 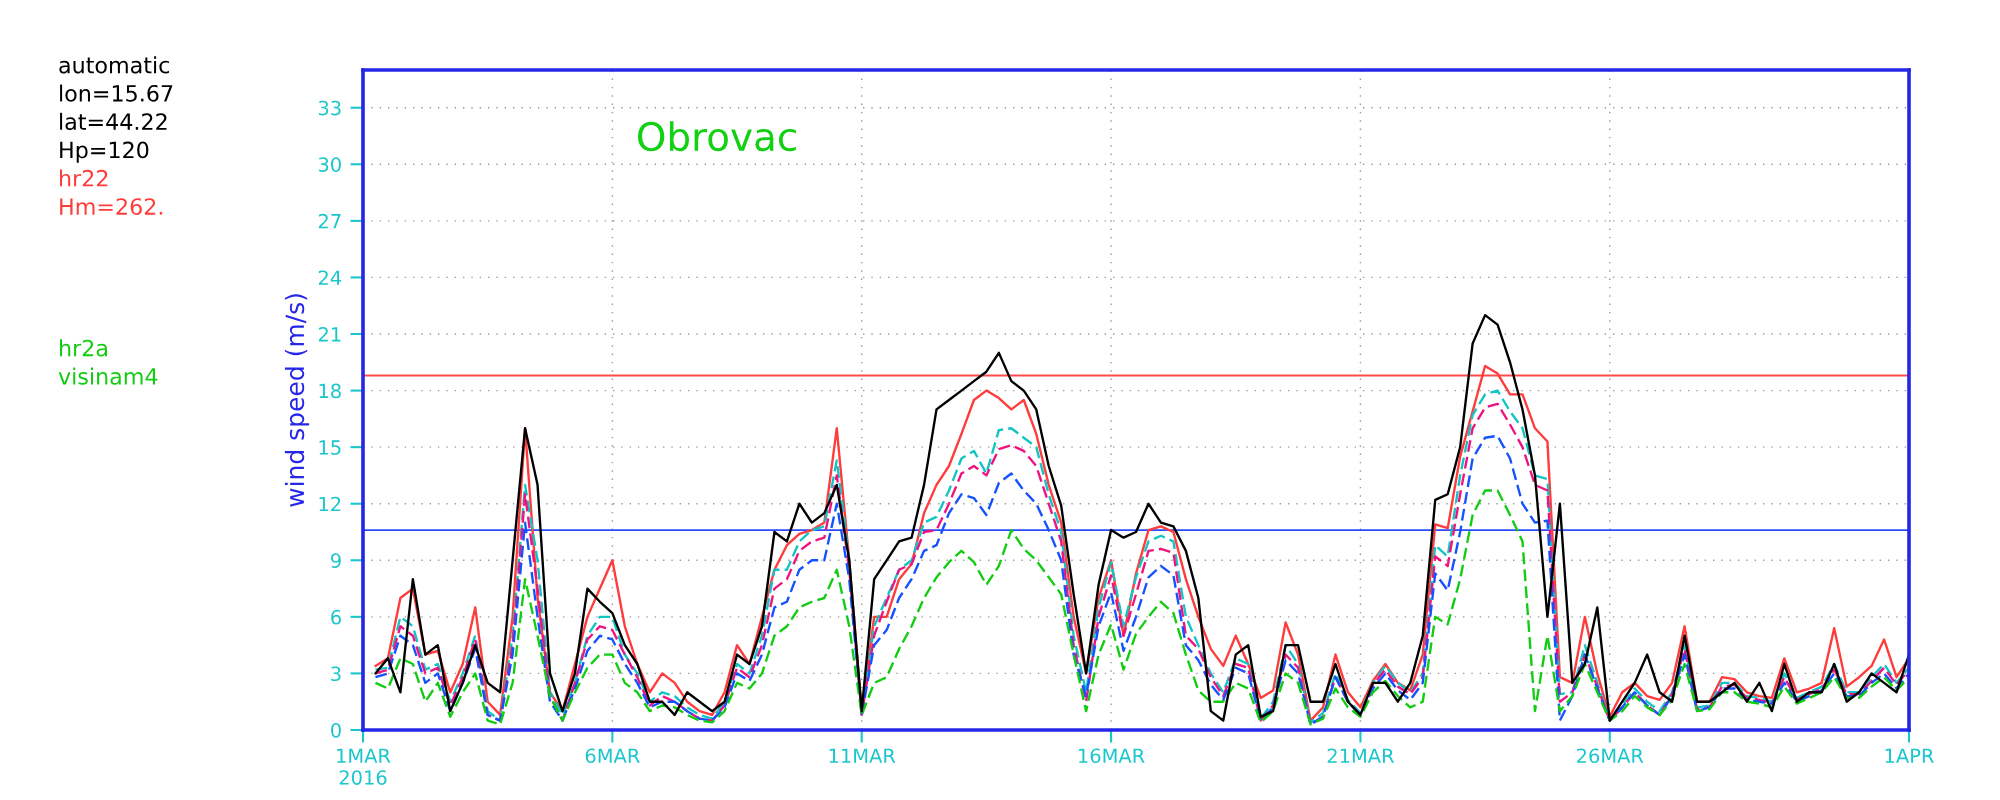 What do you see at coordinates (84, 178) in the screenshot?
I see `text: hr22` at bounding box center [84, 178].